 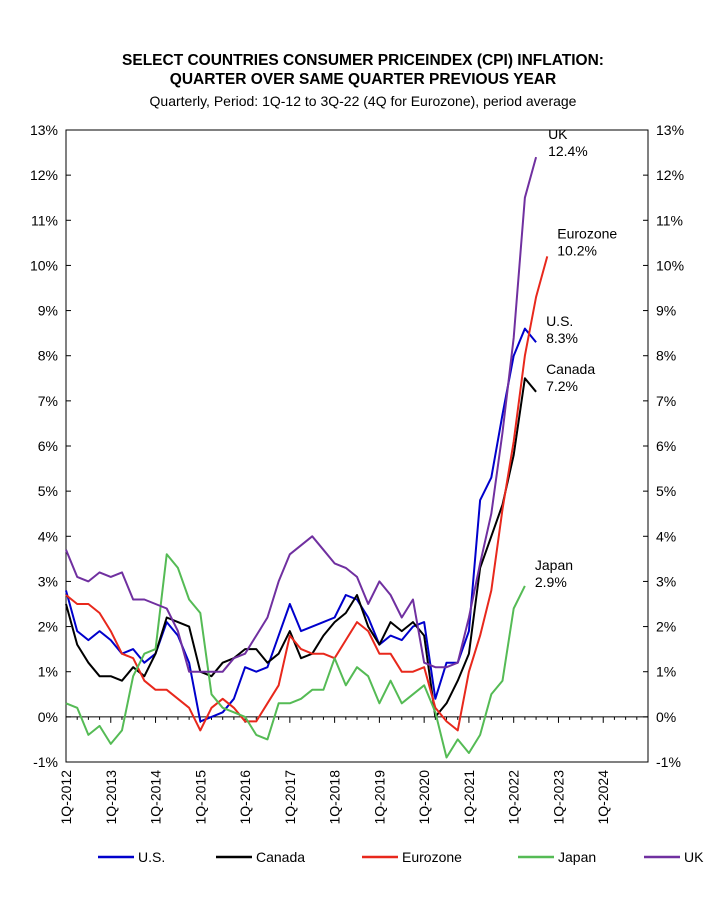 I want to click on y-tick-label-left: 9%, so click(x=48, y=311).